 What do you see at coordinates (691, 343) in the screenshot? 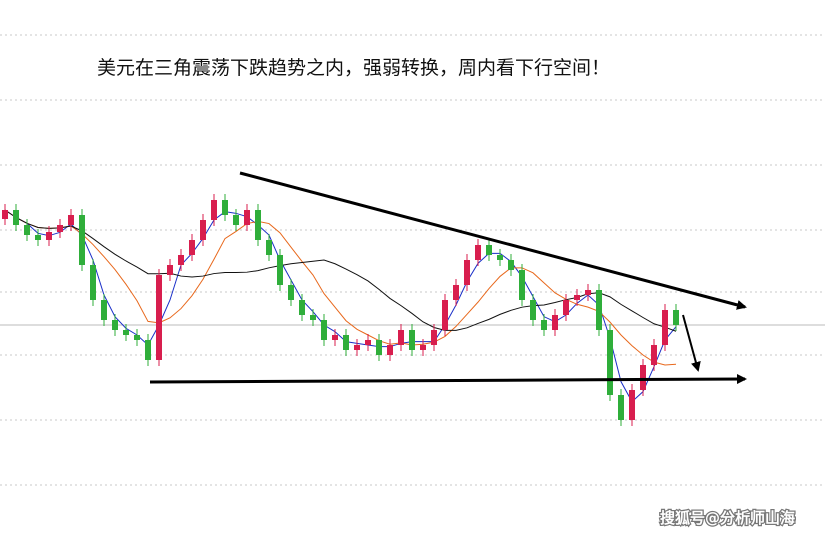
I see `forecast-arrow` at bounding box center [691, 343].